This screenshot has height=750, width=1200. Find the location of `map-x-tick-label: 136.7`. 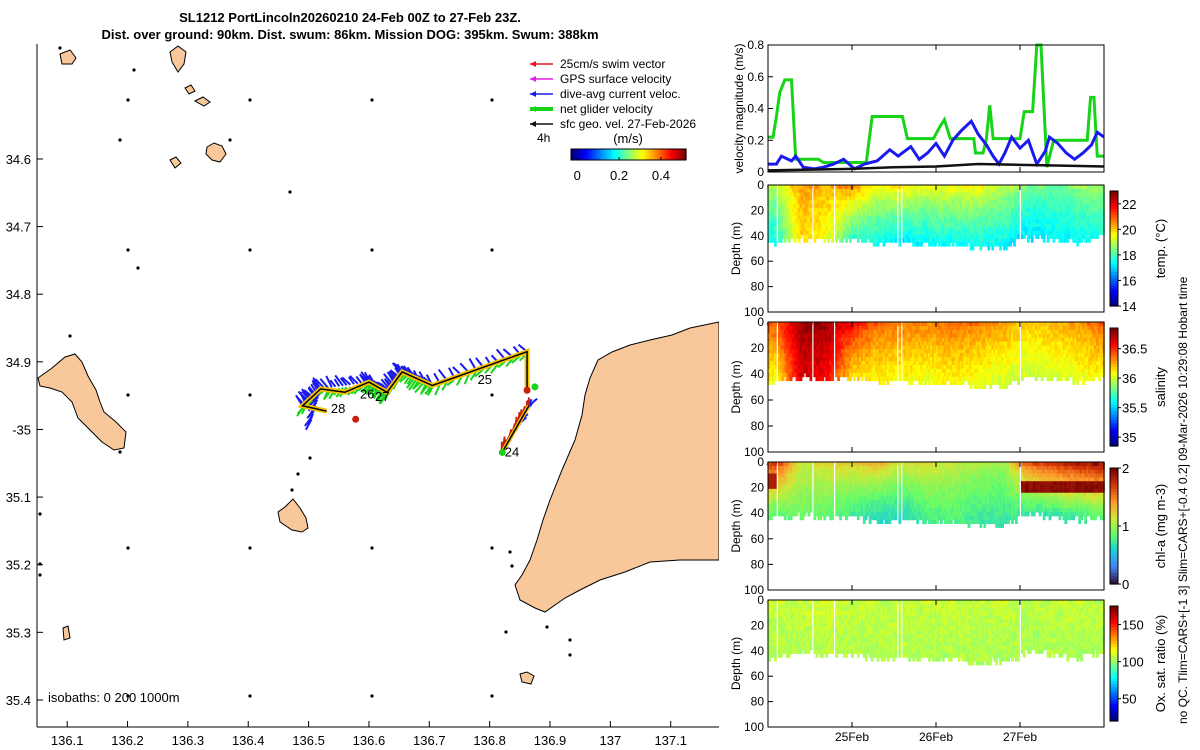

map-x-tick-label: 136.7 is located at coordinates (429, 740).